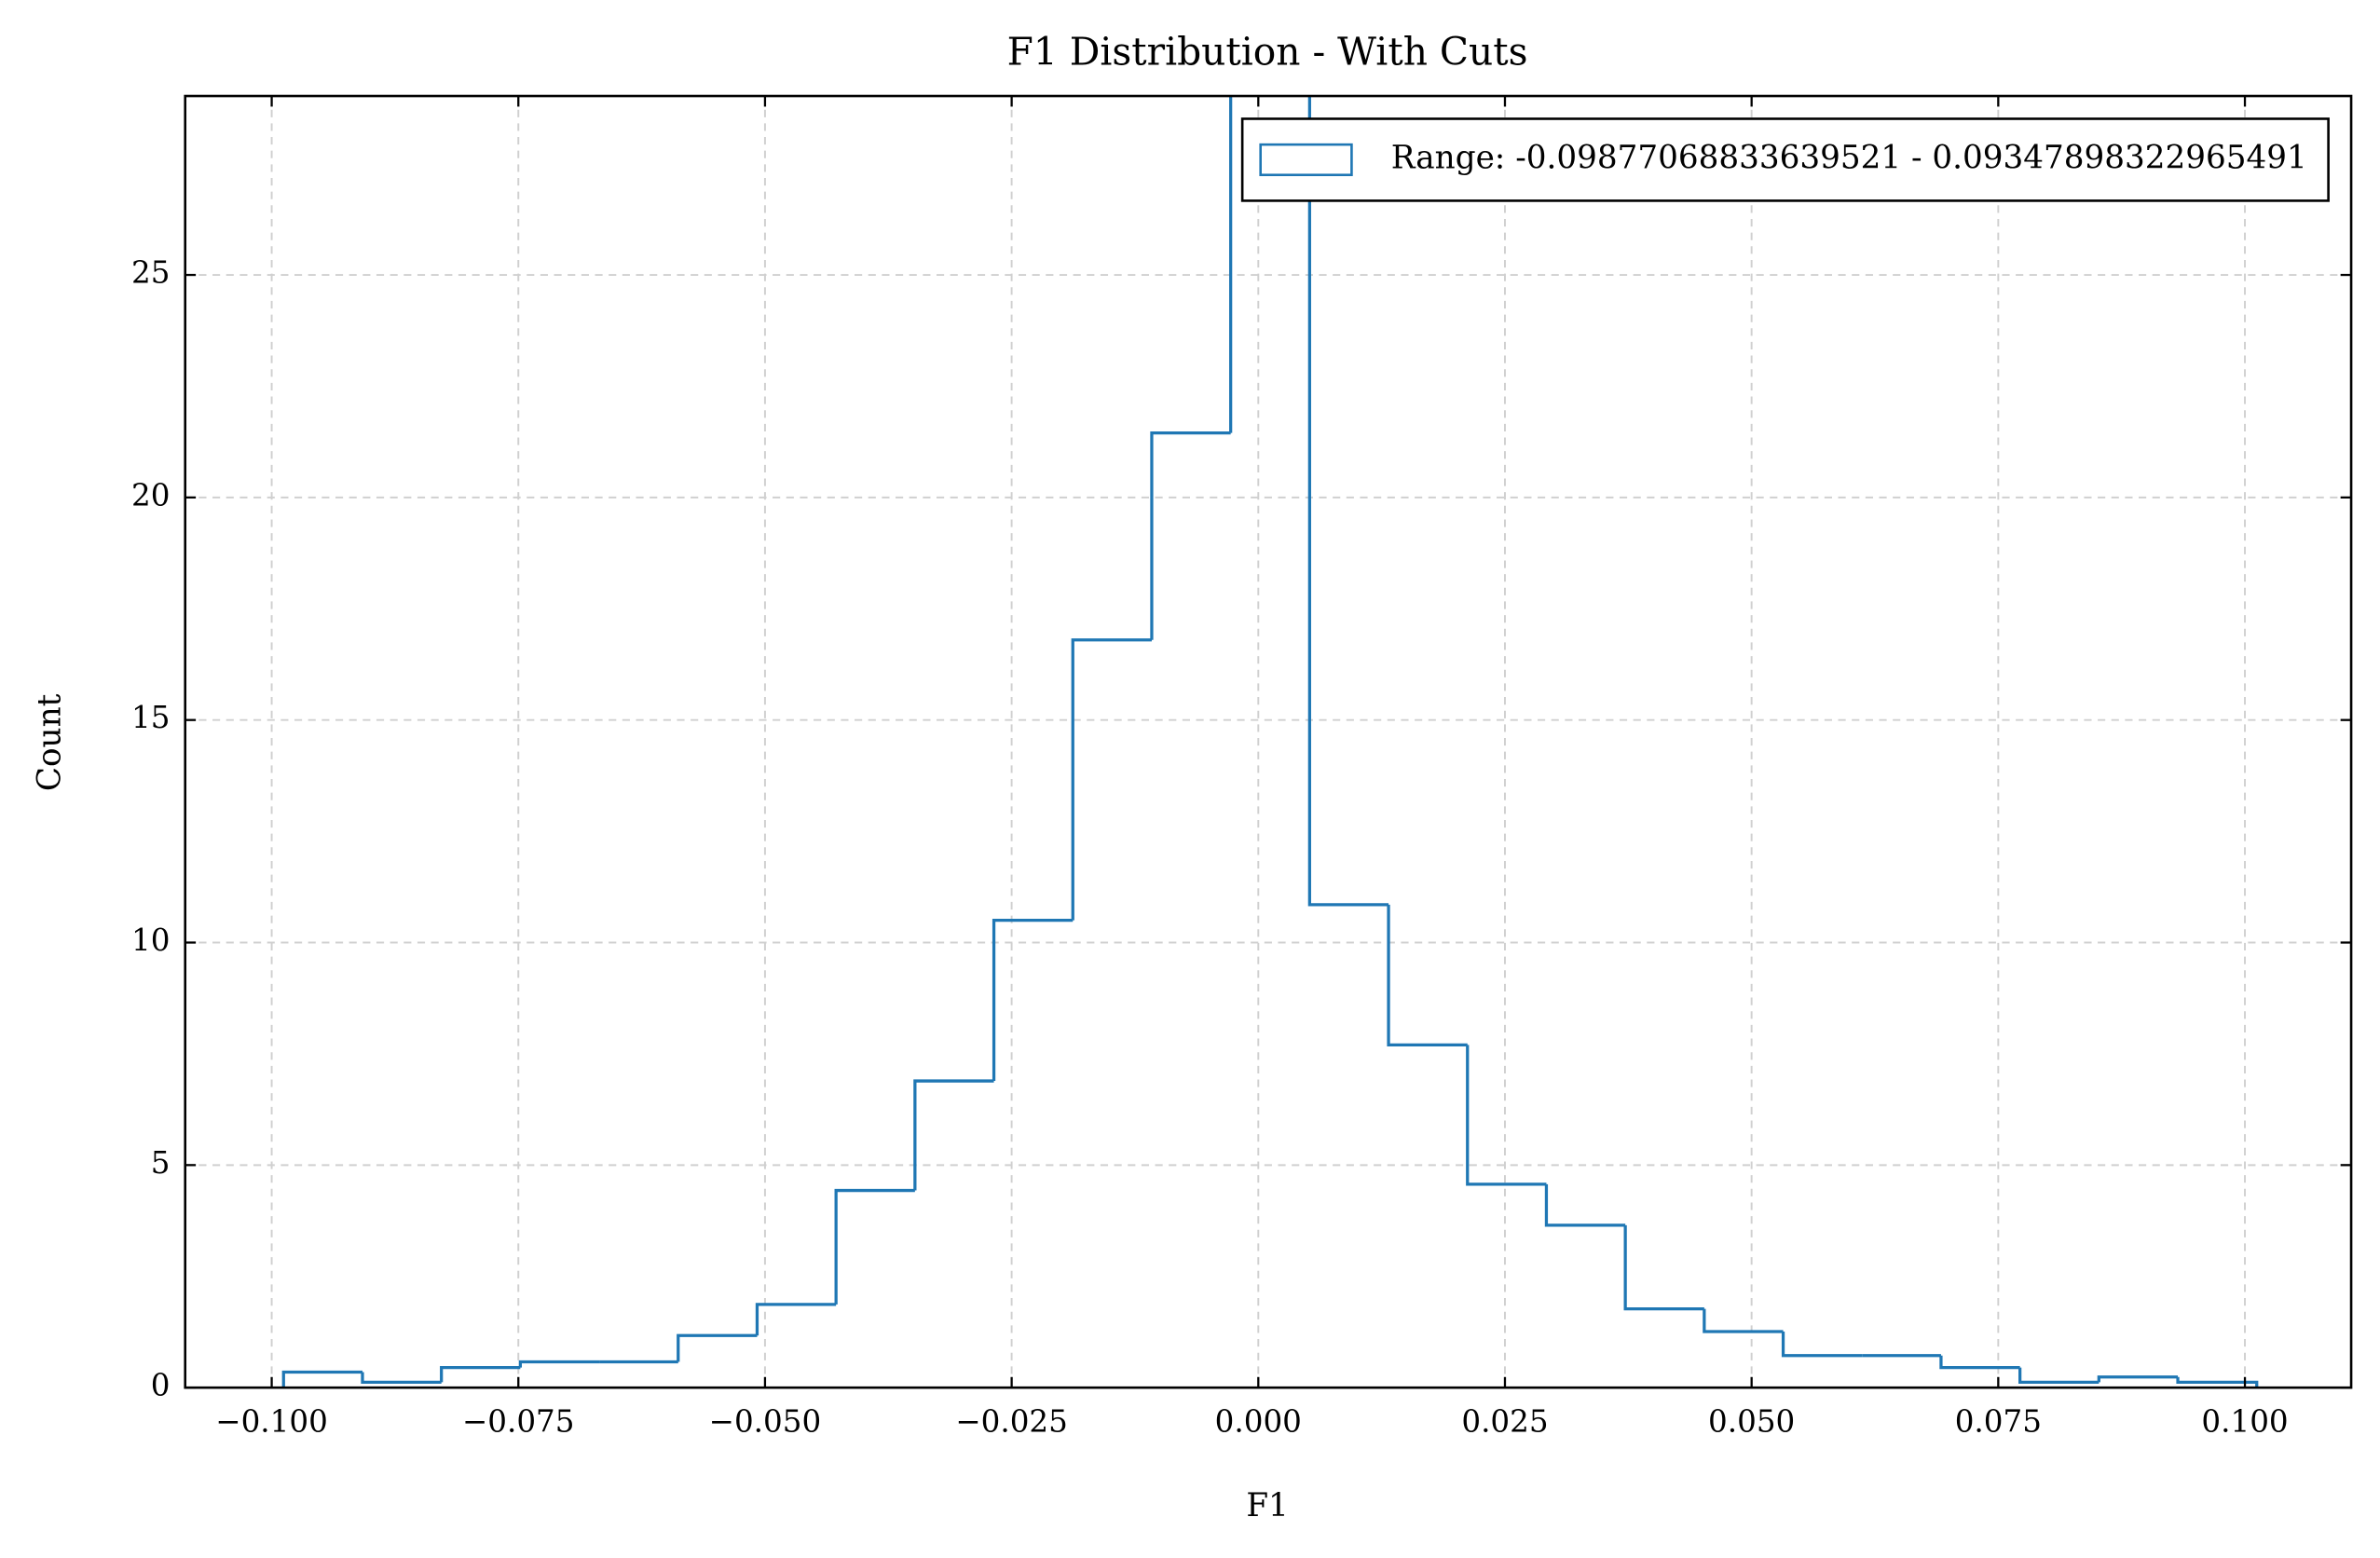 Image resolution: width=2380 pixels, height=1558 pixels. I want to click on x-tick-label: 0.075, so click(1999, 1422).